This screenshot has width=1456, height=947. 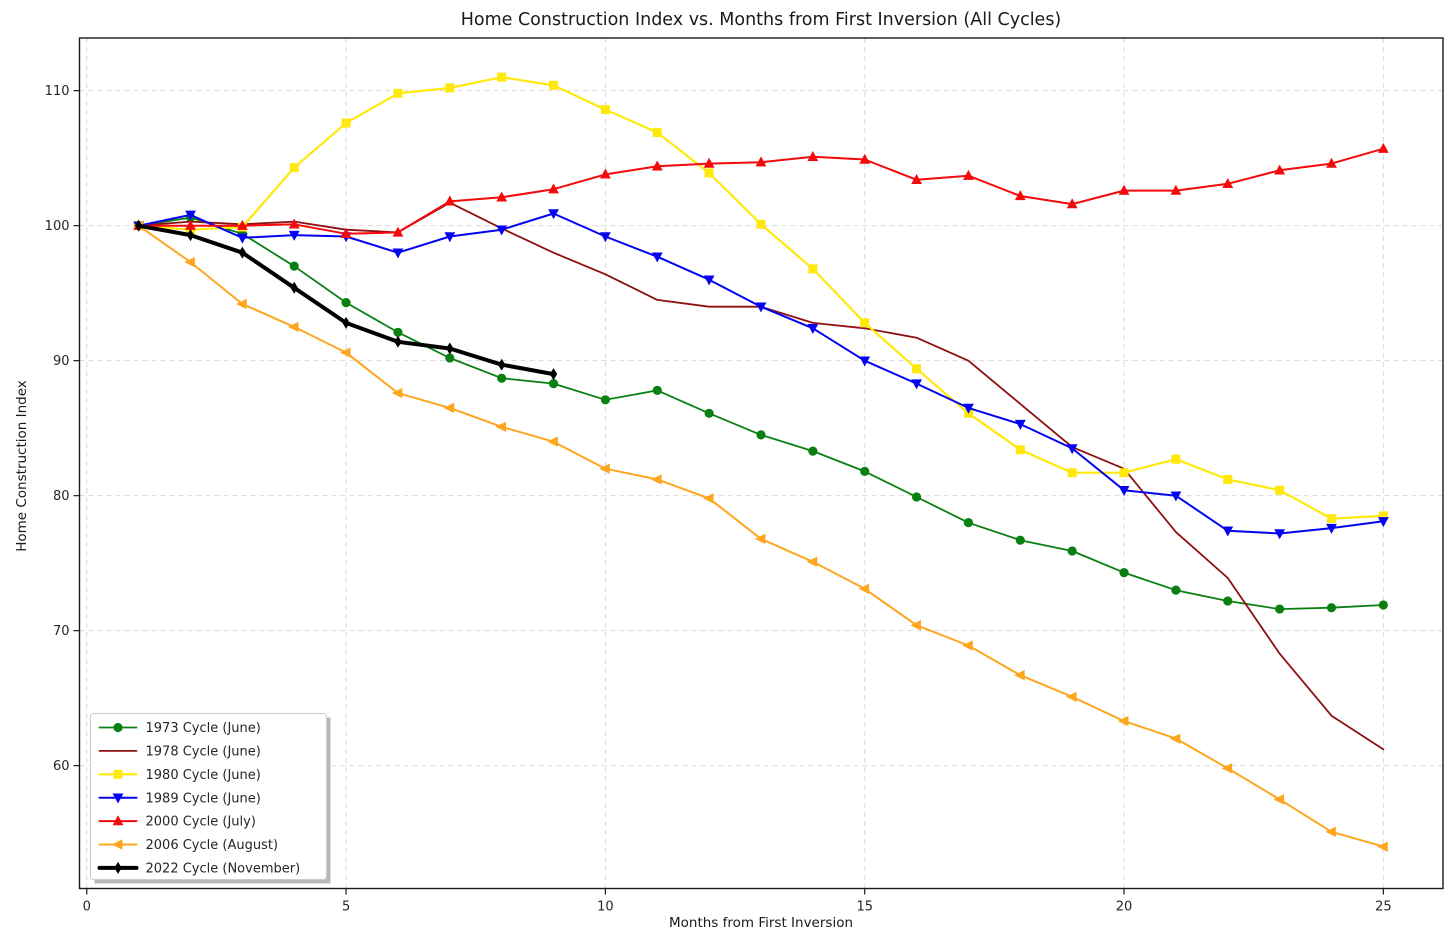 I want to click on series-2022, so click(x=346, y=300).